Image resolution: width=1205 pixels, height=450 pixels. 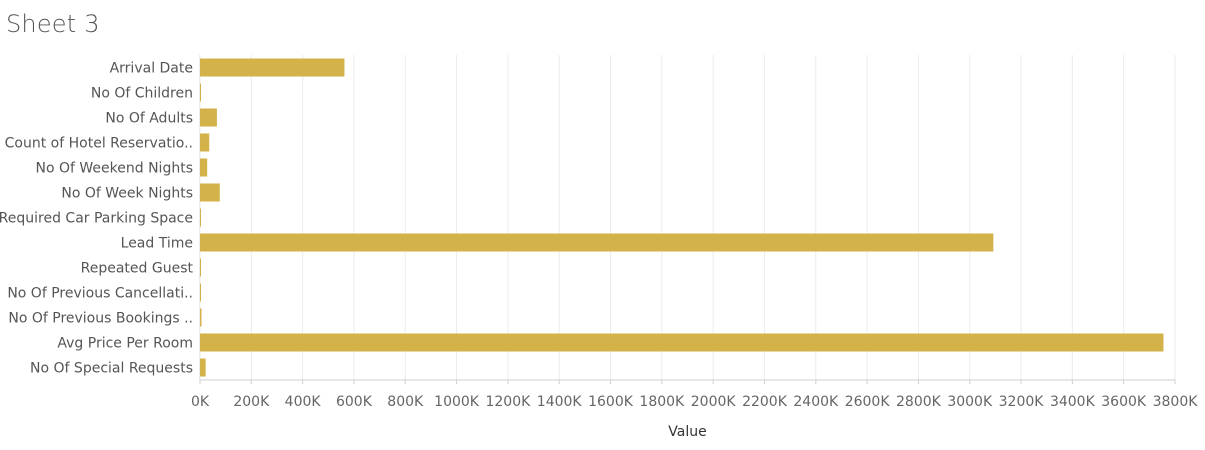 I want to click on category-label: Repeated Guest, so click(x=137, y=269).